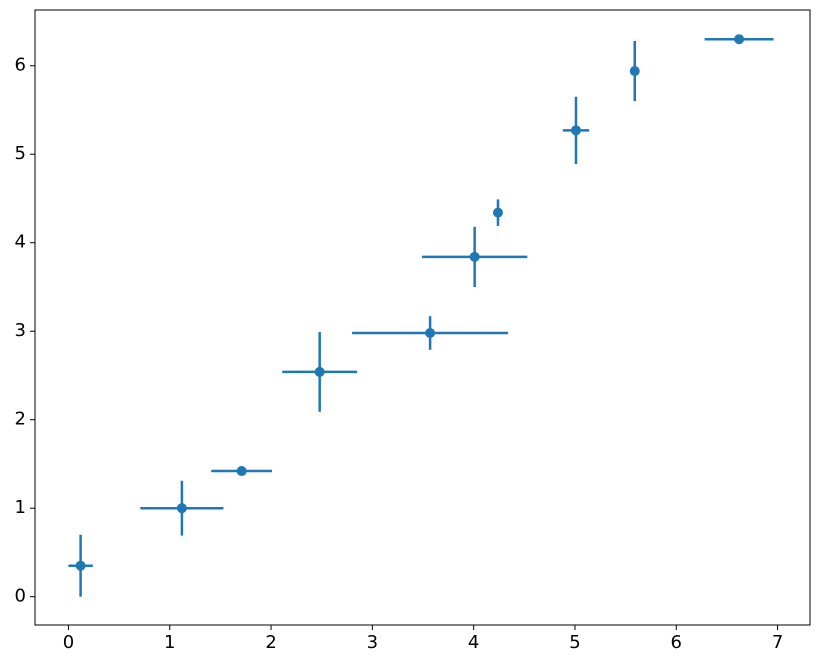 Image resolution: width=818 pixels, height=667 pixels. I want to click on x-tick-label: 7, so click(777, 642).